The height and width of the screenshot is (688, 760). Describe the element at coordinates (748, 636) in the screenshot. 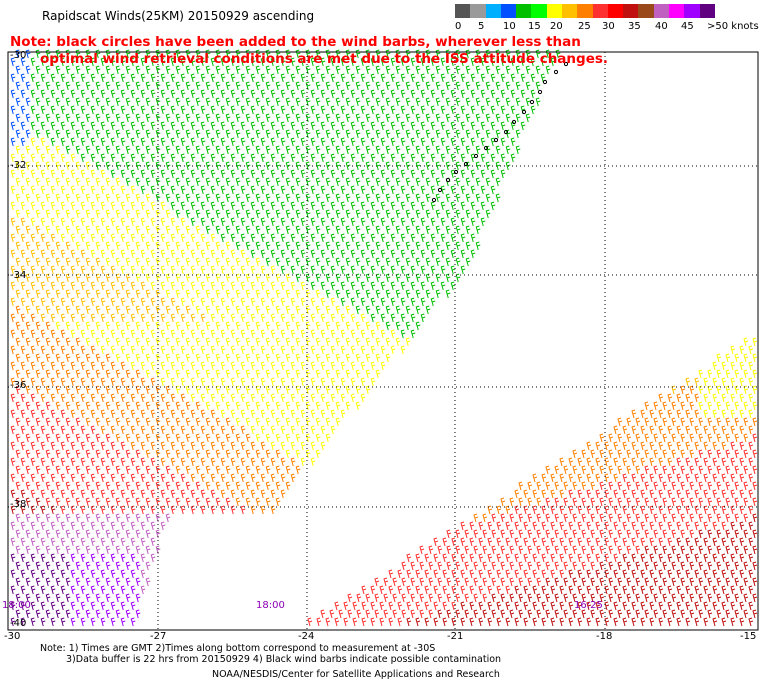

I see `lon-label: -15` at that location.